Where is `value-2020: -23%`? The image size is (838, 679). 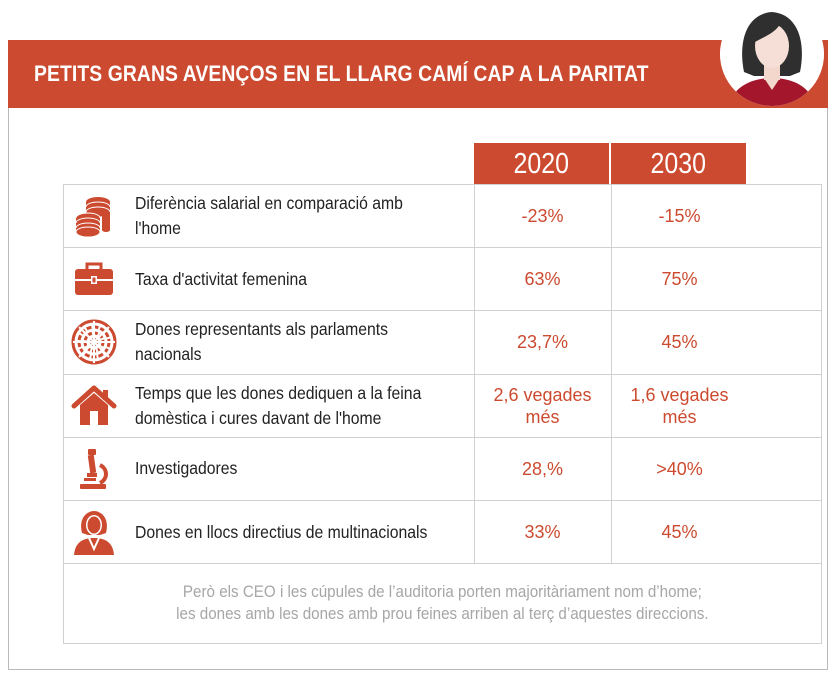 value-2020: -23% is located at coordinates (542, 216).